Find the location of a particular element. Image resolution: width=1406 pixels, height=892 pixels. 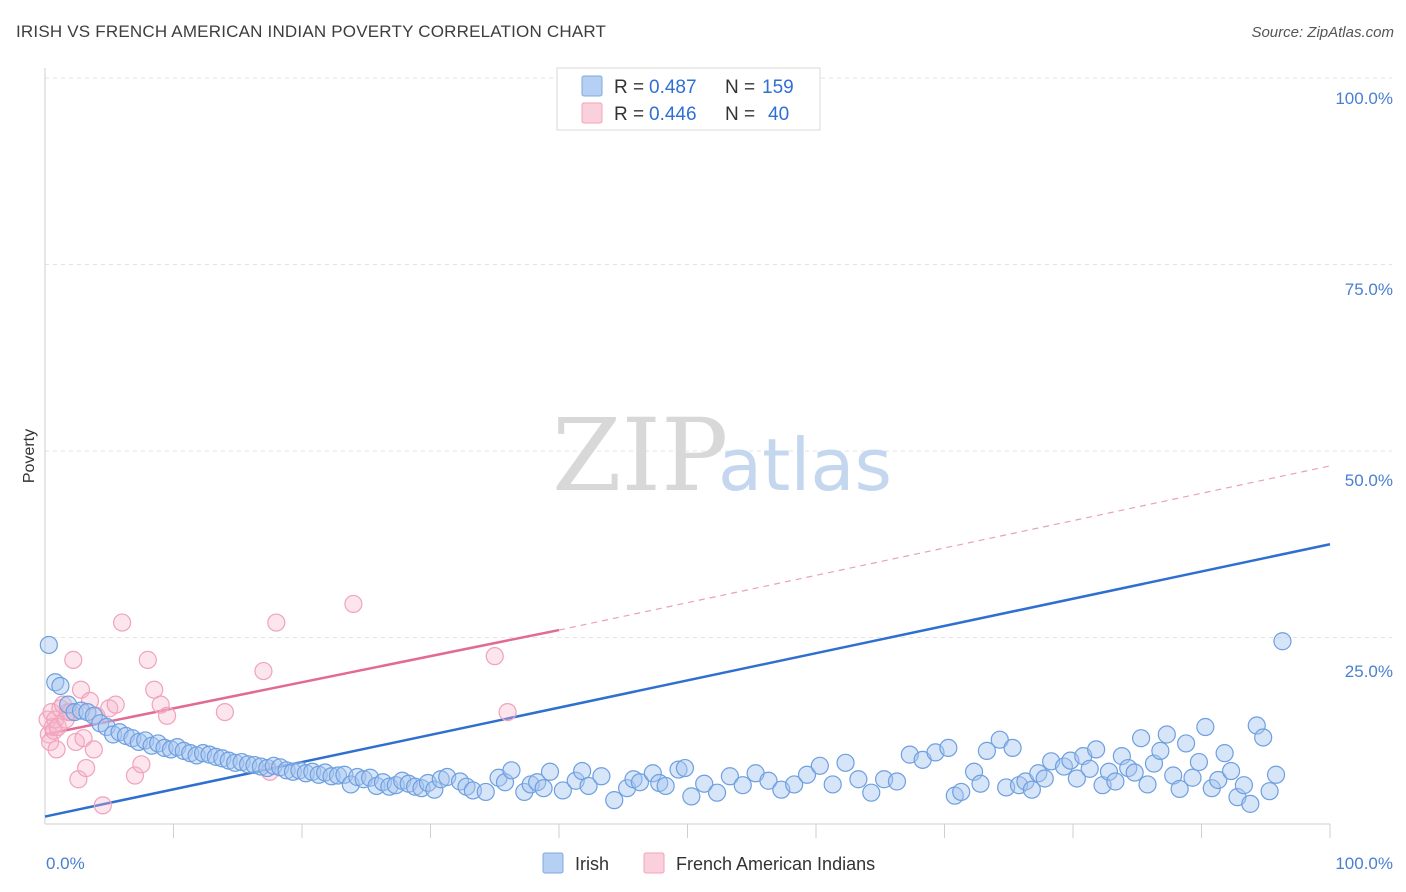

bottom-legend: Irish French American Indians is located at coordinates (708, 863).